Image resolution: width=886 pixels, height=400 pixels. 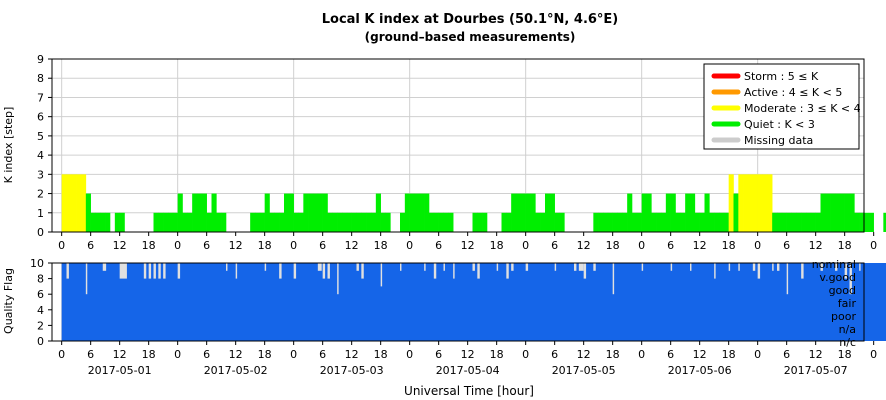 I want to click on quality-x-tick-label: 18, so click(x=149, y=354).